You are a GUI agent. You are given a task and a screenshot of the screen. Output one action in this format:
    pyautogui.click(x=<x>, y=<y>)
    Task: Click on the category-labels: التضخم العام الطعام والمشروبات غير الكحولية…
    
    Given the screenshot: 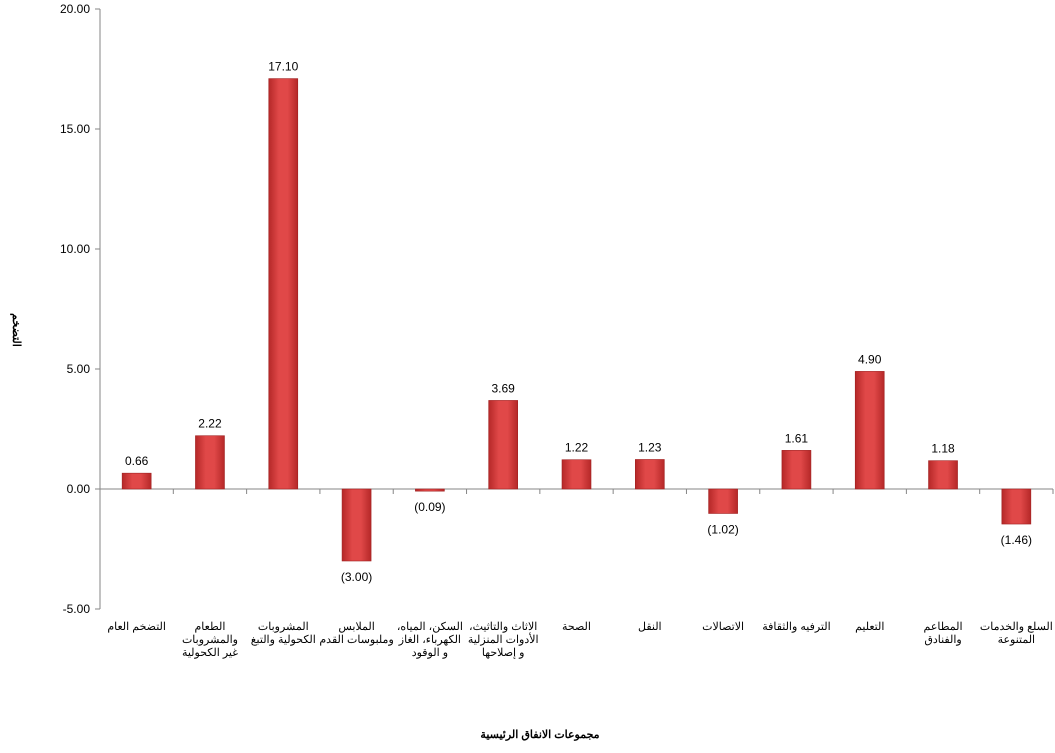 What is the action you would take?
    pyautogui.click(x=579, y=640)
    